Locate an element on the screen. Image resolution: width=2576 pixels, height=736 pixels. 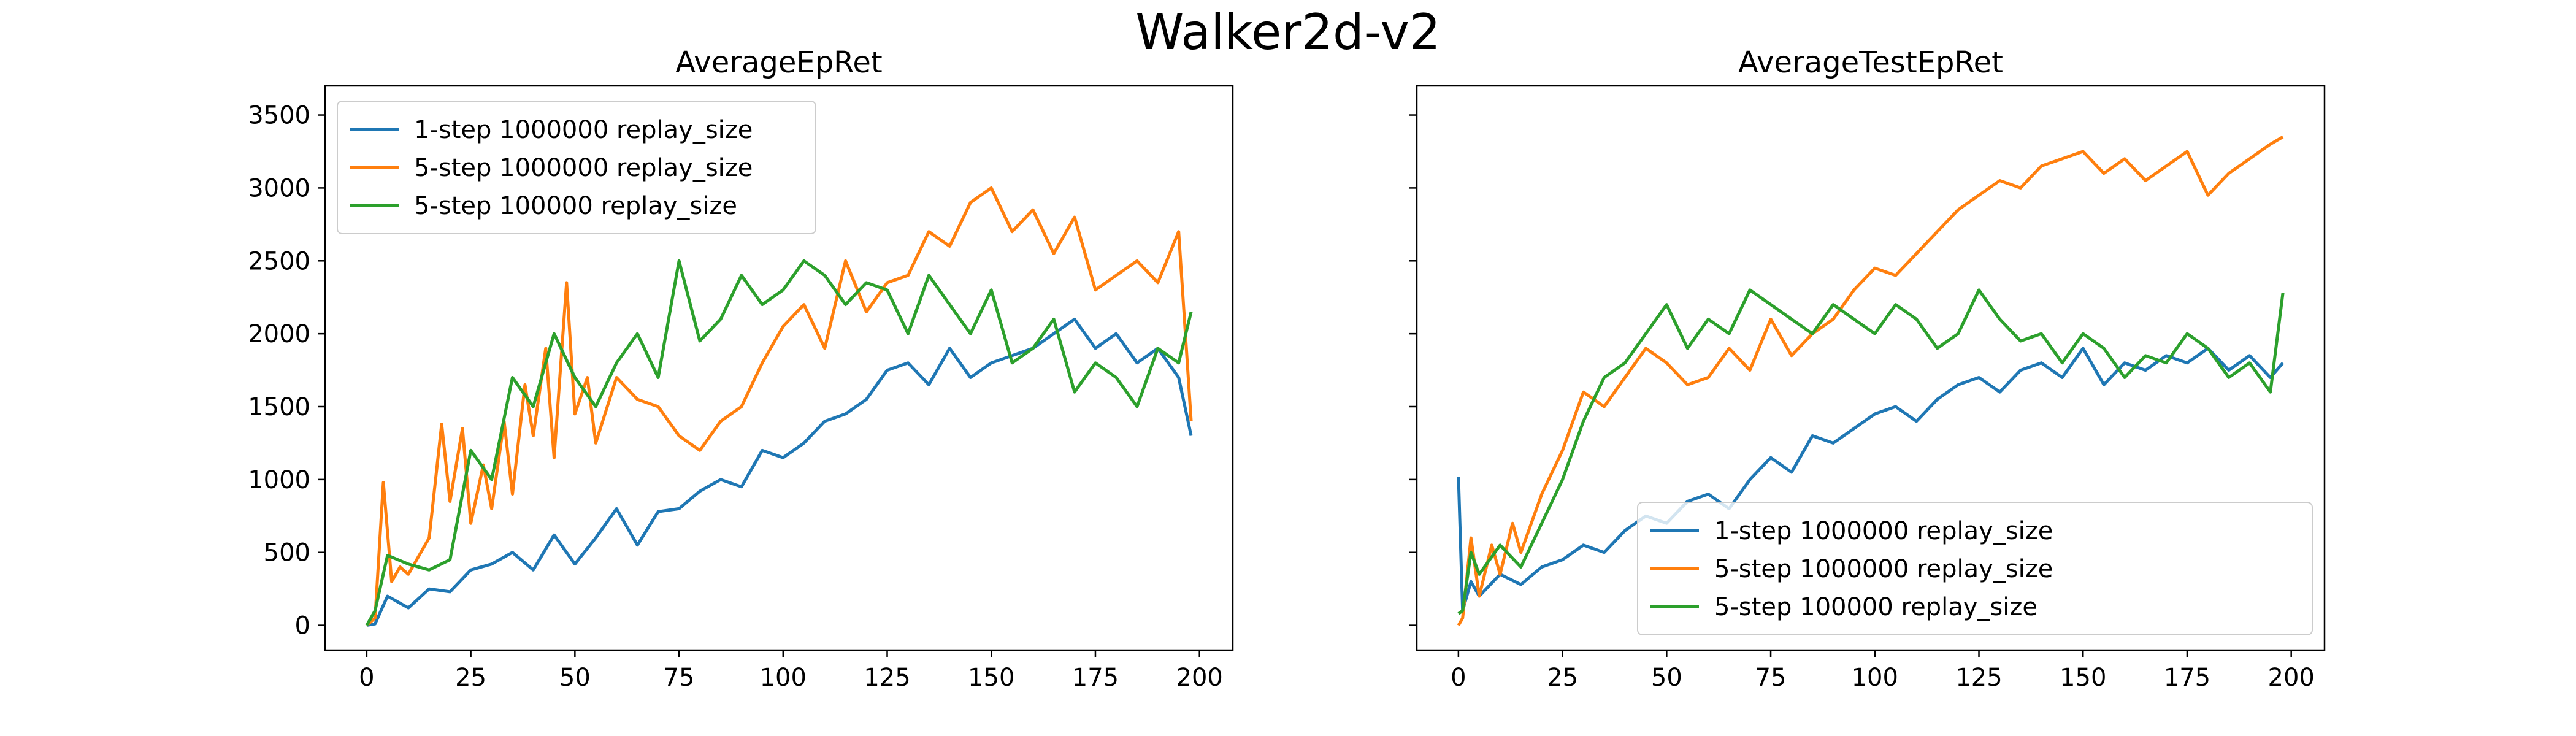
y-tick-label: 2000 is located at coordinates (279, 334).